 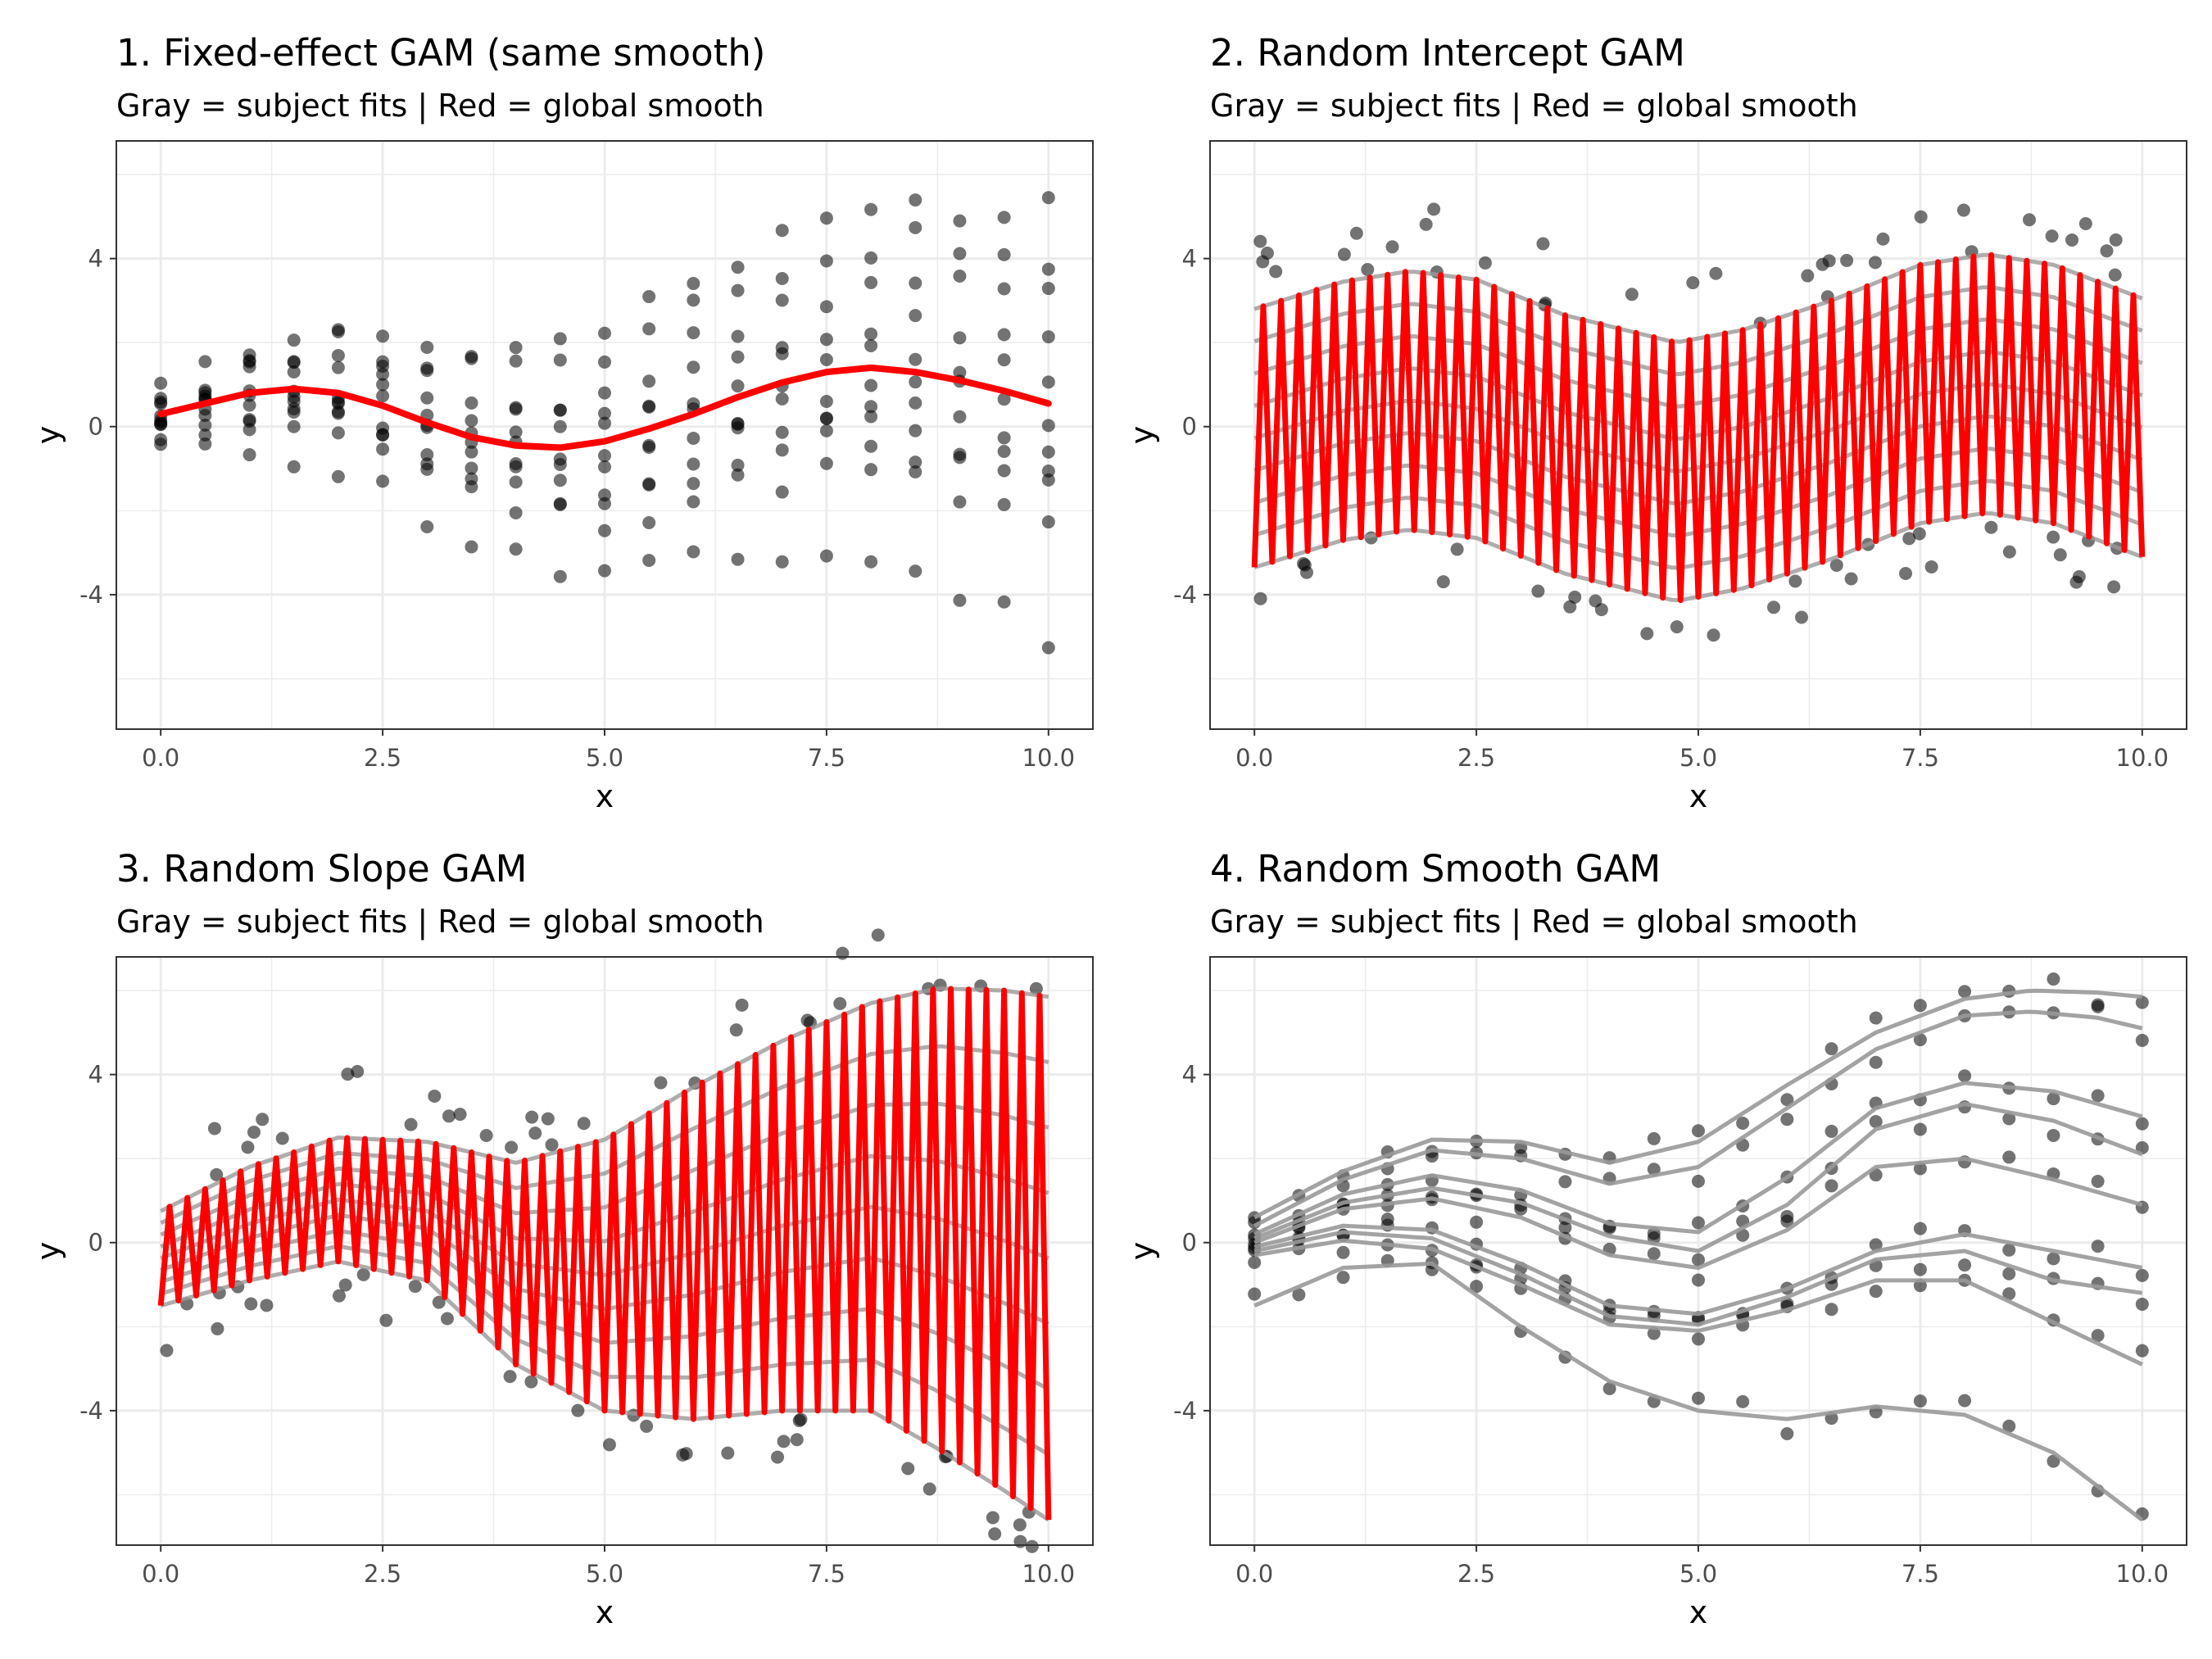 What do you see at coordinates (604, 1253) in the screenshot?
I see `global-smooth-line` at bounding box center [604, 1253].